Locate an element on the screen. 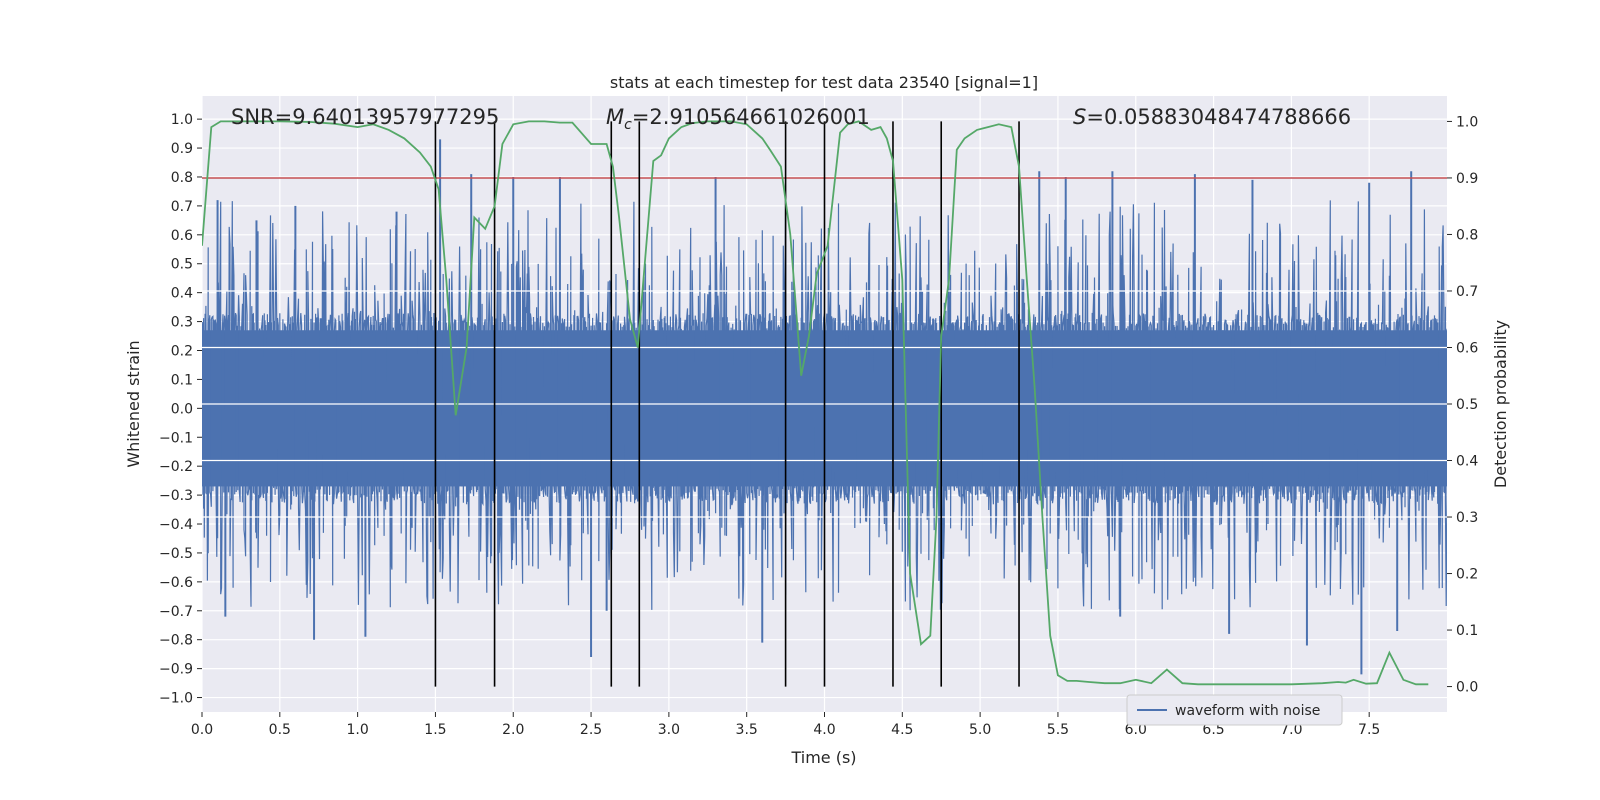  y-tick-left-label: −1.0 is located at coordinates (176, 699).